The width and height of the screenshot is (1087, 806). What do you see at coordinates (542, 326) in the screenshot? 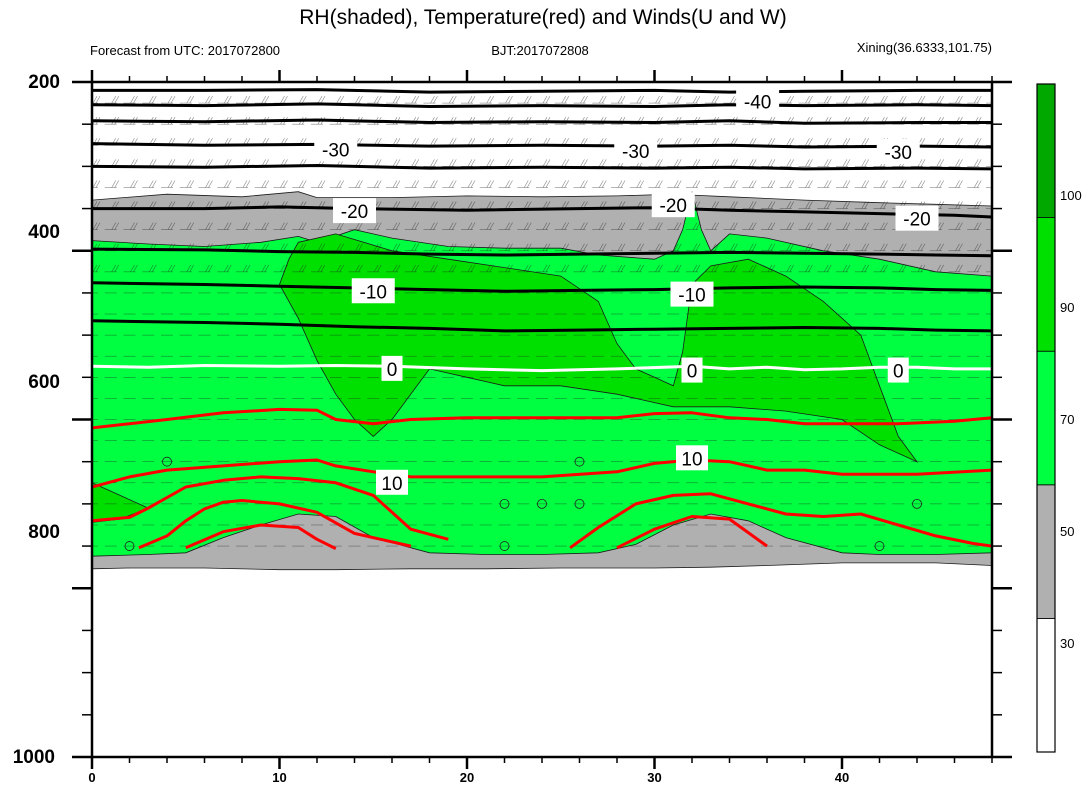
I see `isotherm--10` at bounding box center [542, 326].